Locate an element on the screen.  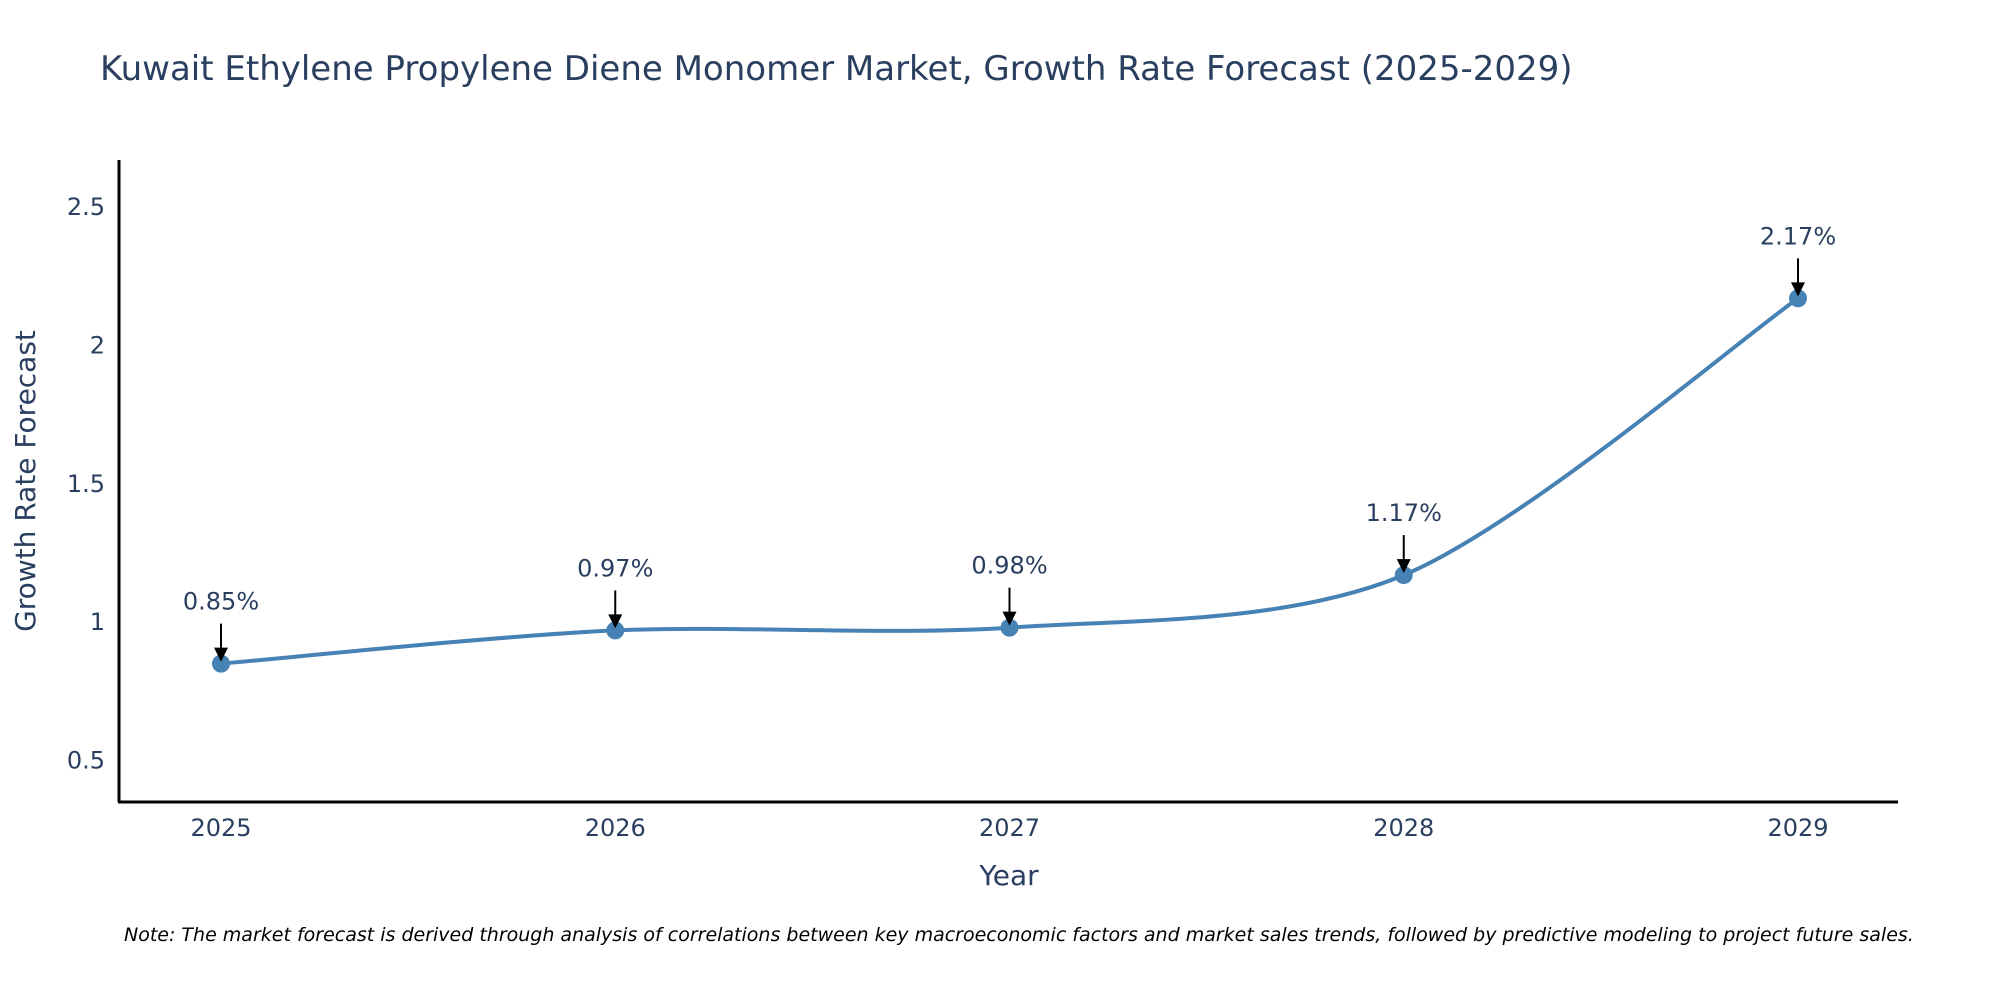
x-axis-title: Year is located at coordinates (1008, 875).